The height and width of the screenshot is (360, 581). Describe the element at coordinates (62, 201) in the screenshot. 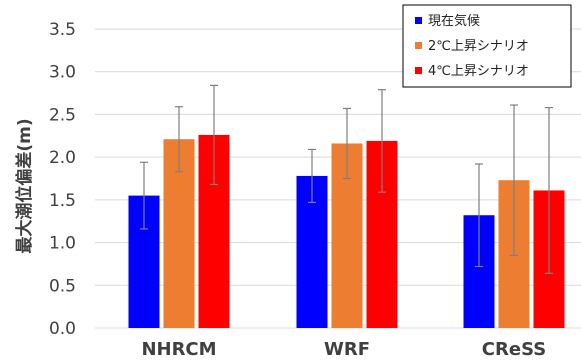

I see `y-tick-label: 1.5` at that location.